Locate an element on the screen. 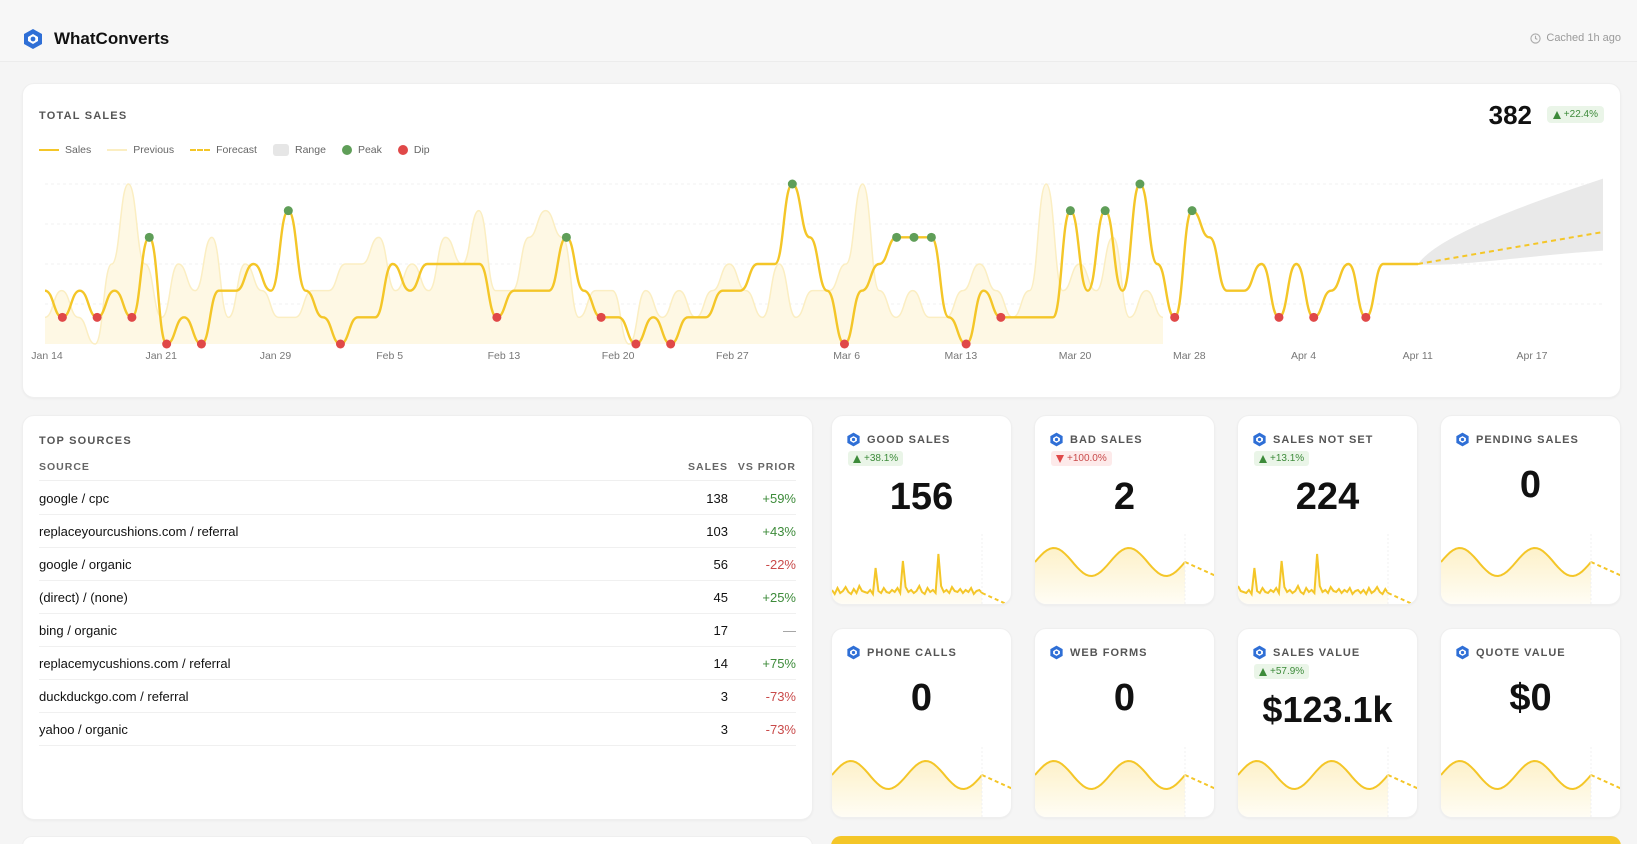 This screenshot has width=1637, height=844. app-title: WhatConverts is located at coordinates (112, 38).